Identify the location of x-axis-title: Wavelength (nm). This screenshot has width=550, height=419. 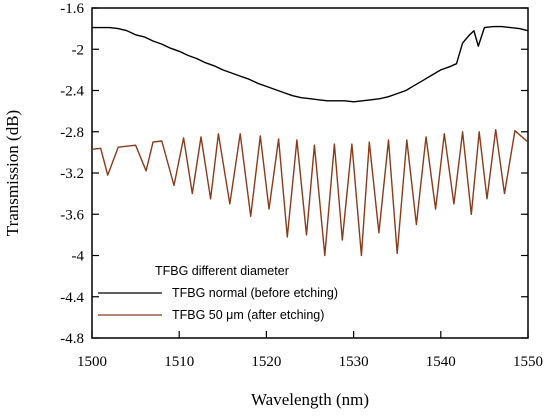
(310, 399).